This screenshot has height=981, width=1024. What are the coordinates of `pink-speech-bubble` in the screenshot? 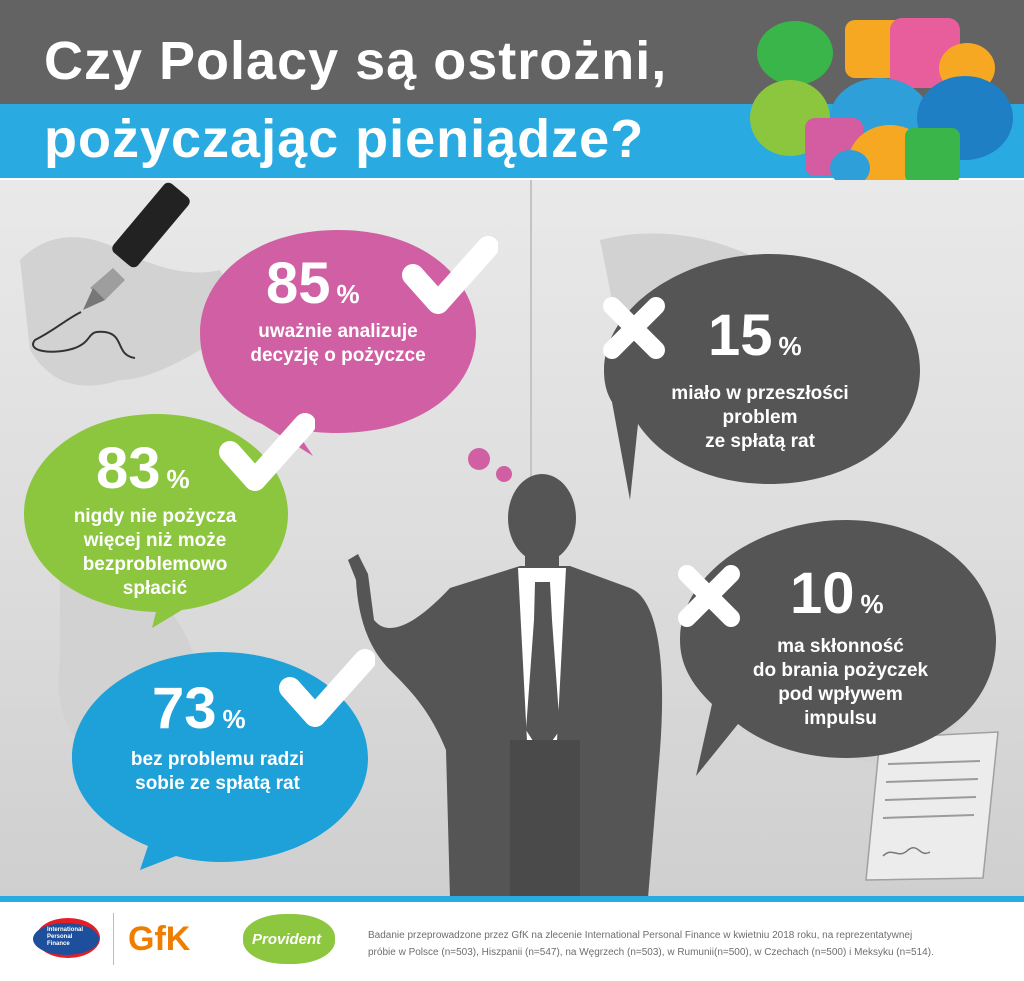 It's located at (338, 343).